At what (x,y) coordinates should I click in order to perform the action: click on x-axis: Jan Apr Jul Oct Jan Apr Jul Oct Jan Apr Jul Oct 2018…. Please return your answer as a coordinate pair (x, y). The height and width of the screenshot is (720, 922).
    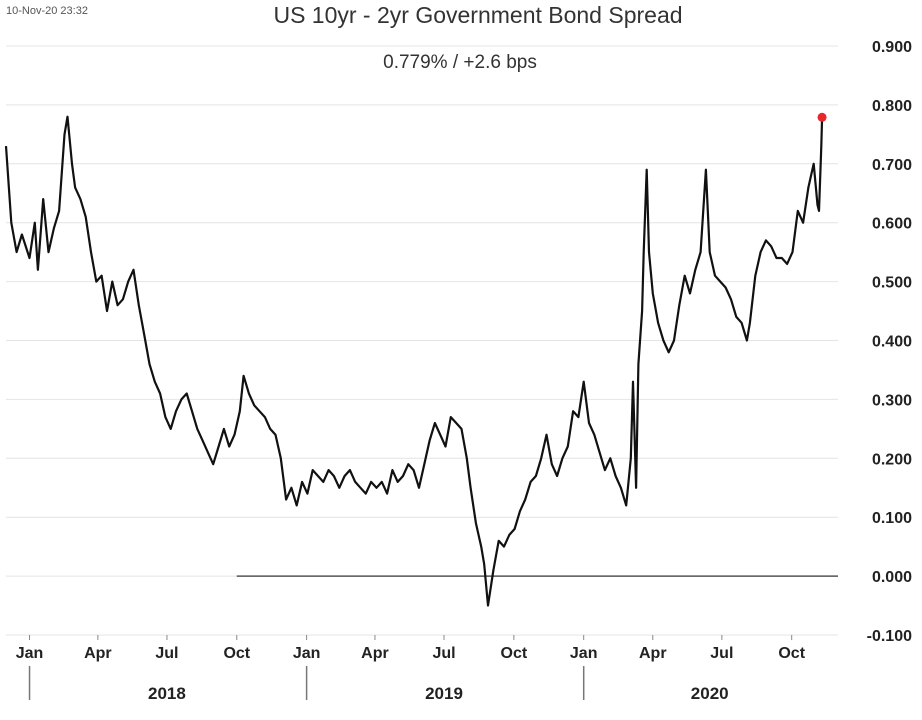
    Looking at the image, I should click on (411, 669).